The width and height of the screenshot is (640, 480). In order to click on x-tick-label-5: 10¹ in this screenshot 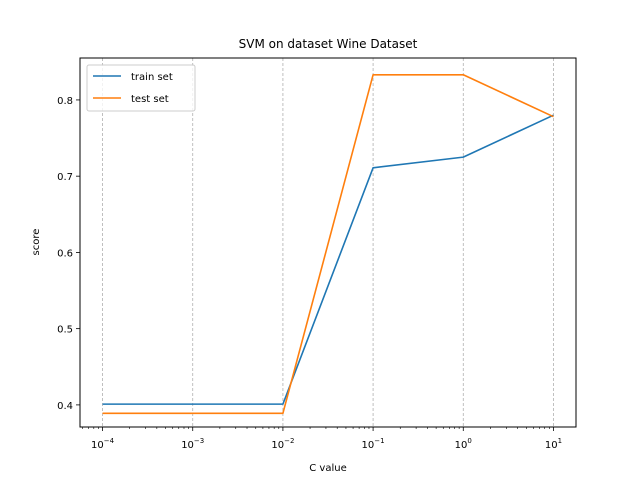, I will do `click(553, 444)`.